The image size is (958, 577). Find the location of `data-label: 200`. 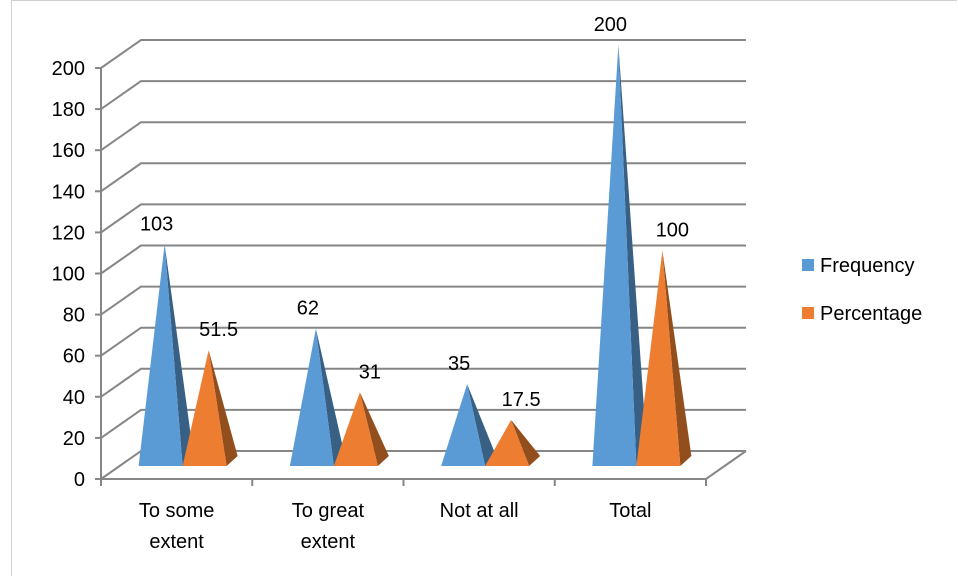

data-label: 200 is located at coordinates (610, 25).